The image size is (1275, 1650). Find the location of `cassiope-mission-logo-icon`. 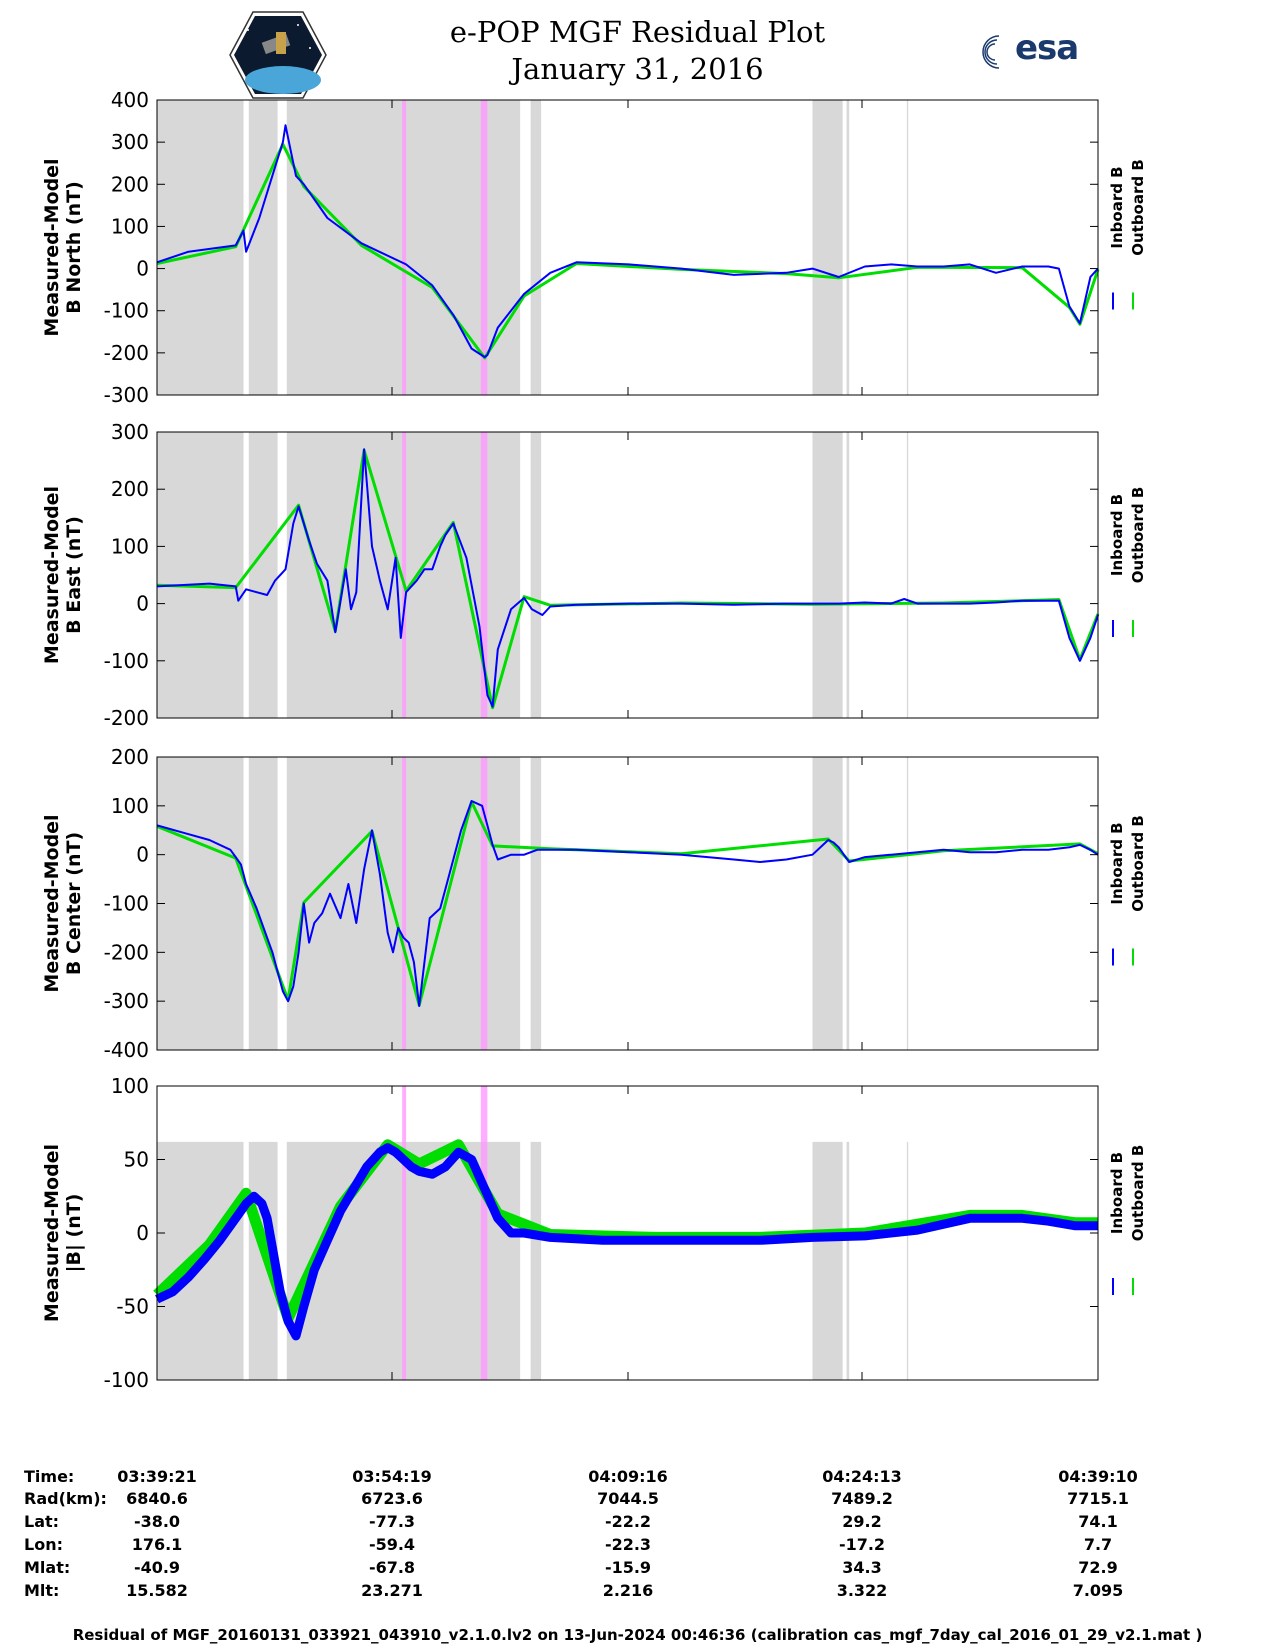

cassiope-mission-logo-icon is located at coordinates (278, 55).